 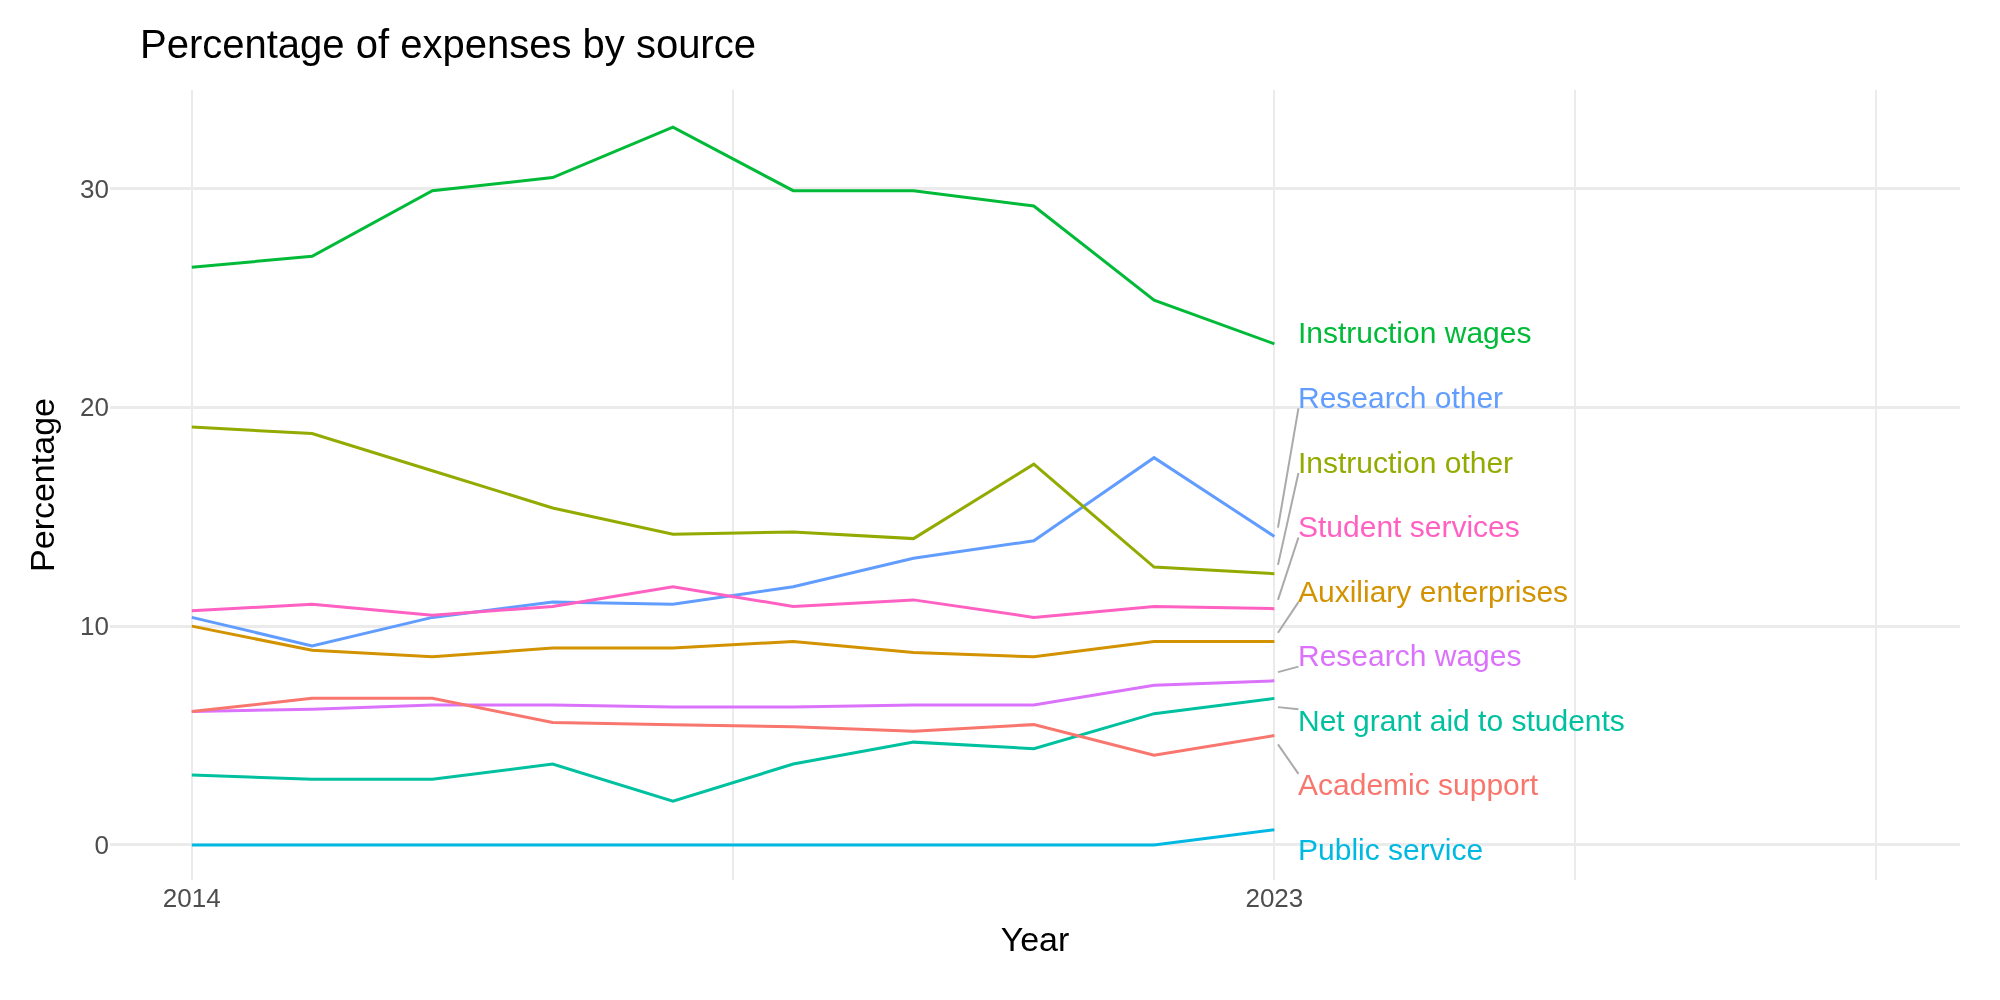 What do you see at coordinates (1410, 655) in the screenshot?
I see `series-label: Research wages` at bounding box center [1410, 655].